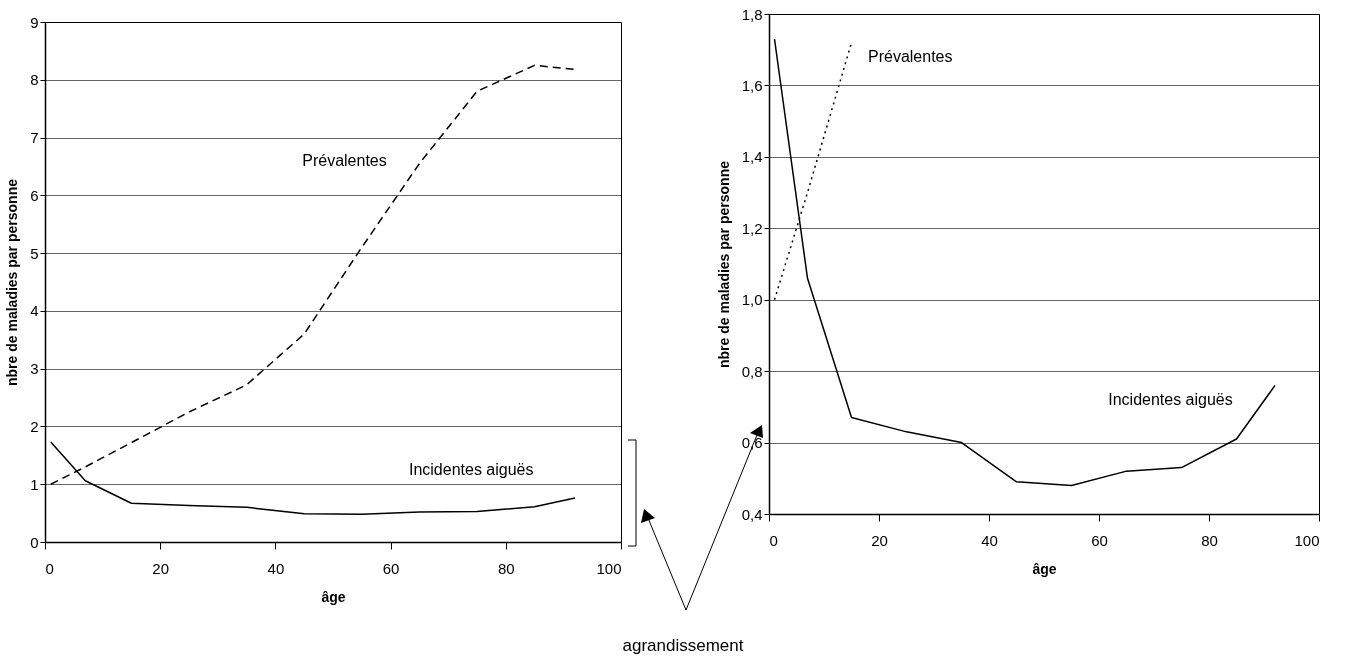 This screenshot has width=1355, height=666. Describe the element at coordinates (752, 300) in the screenshot. I see `y-tick-label: 1,0` at that location.